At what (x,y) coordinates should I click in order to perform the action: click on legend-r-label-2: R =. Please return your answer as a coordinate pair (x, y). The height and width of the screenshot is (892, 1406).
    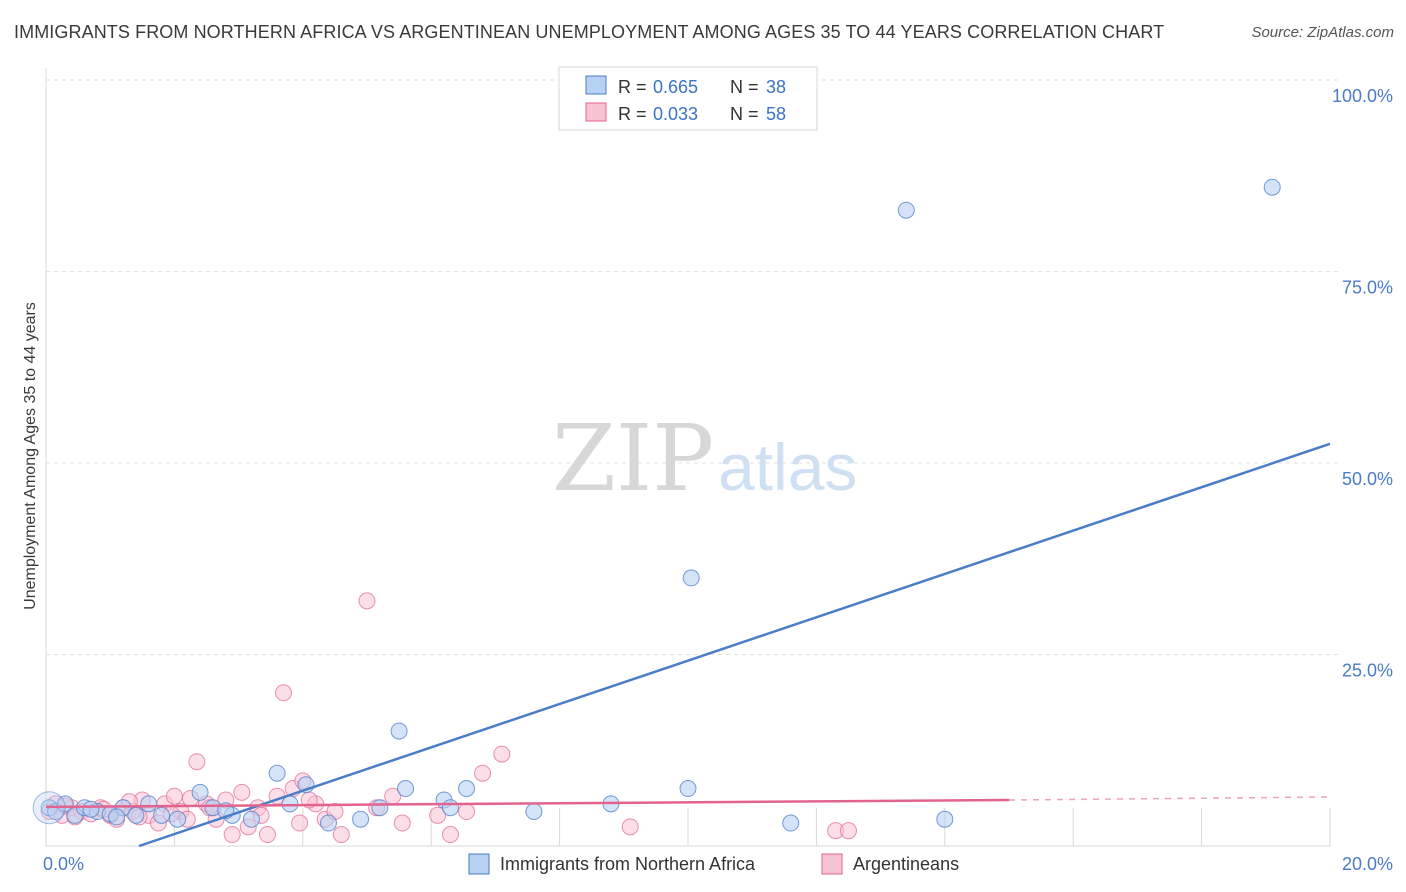
    Looking at the image, I should click on (632, 114).